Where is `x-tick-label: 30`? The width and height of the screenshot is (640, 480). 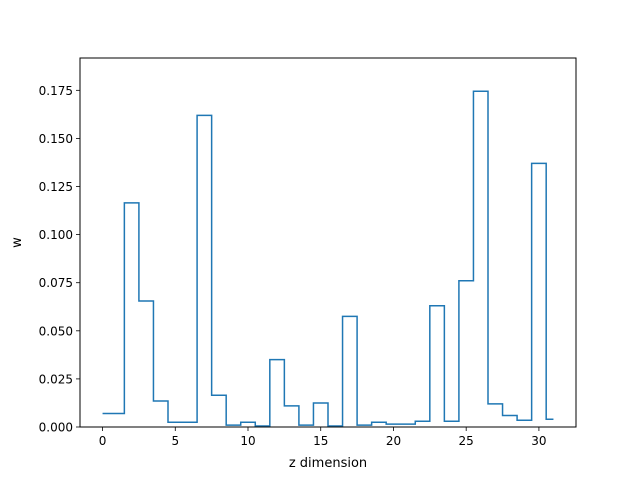
x-tick-label: 30 is located at coordinates (538, 441).